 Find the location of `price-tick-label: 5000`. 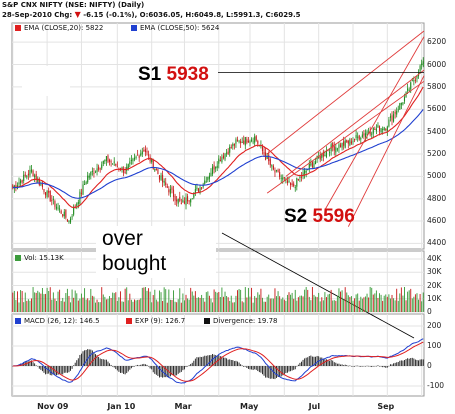

price-tick-label: 5000 is located at coordinates (437, 176).